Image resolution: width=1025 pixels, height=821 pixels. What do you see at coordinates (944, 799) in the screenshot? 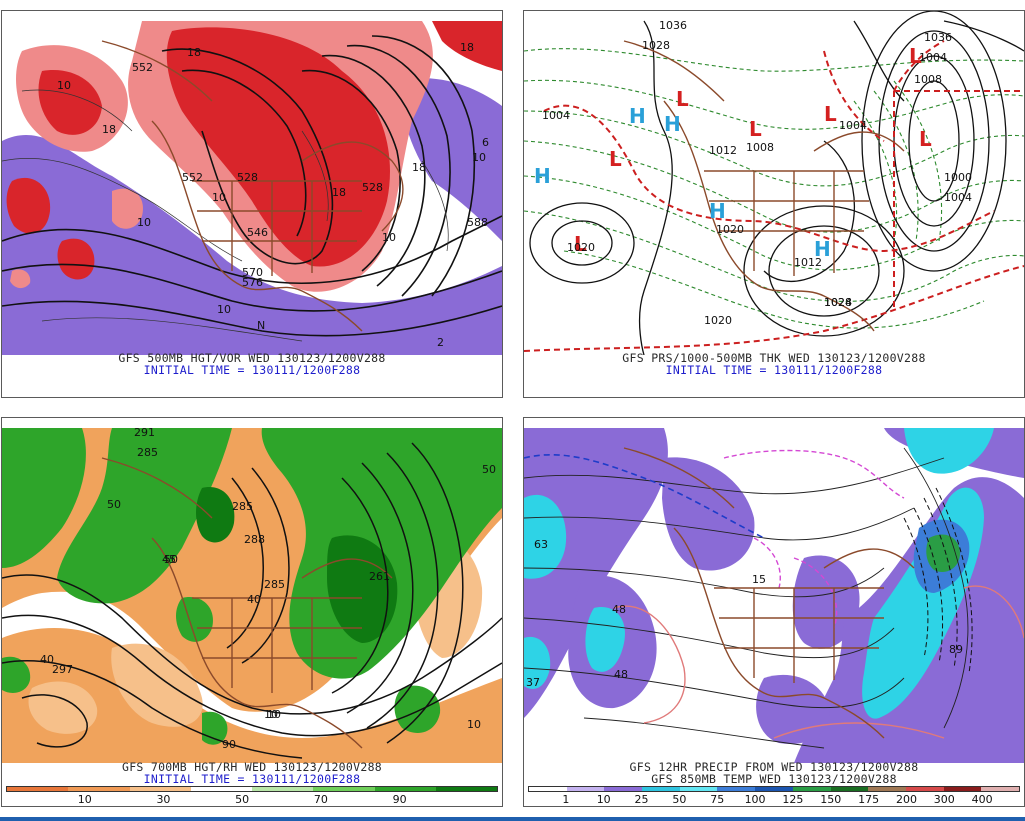
I see `colorbar-label: 300` at bounding box center [944, 799].